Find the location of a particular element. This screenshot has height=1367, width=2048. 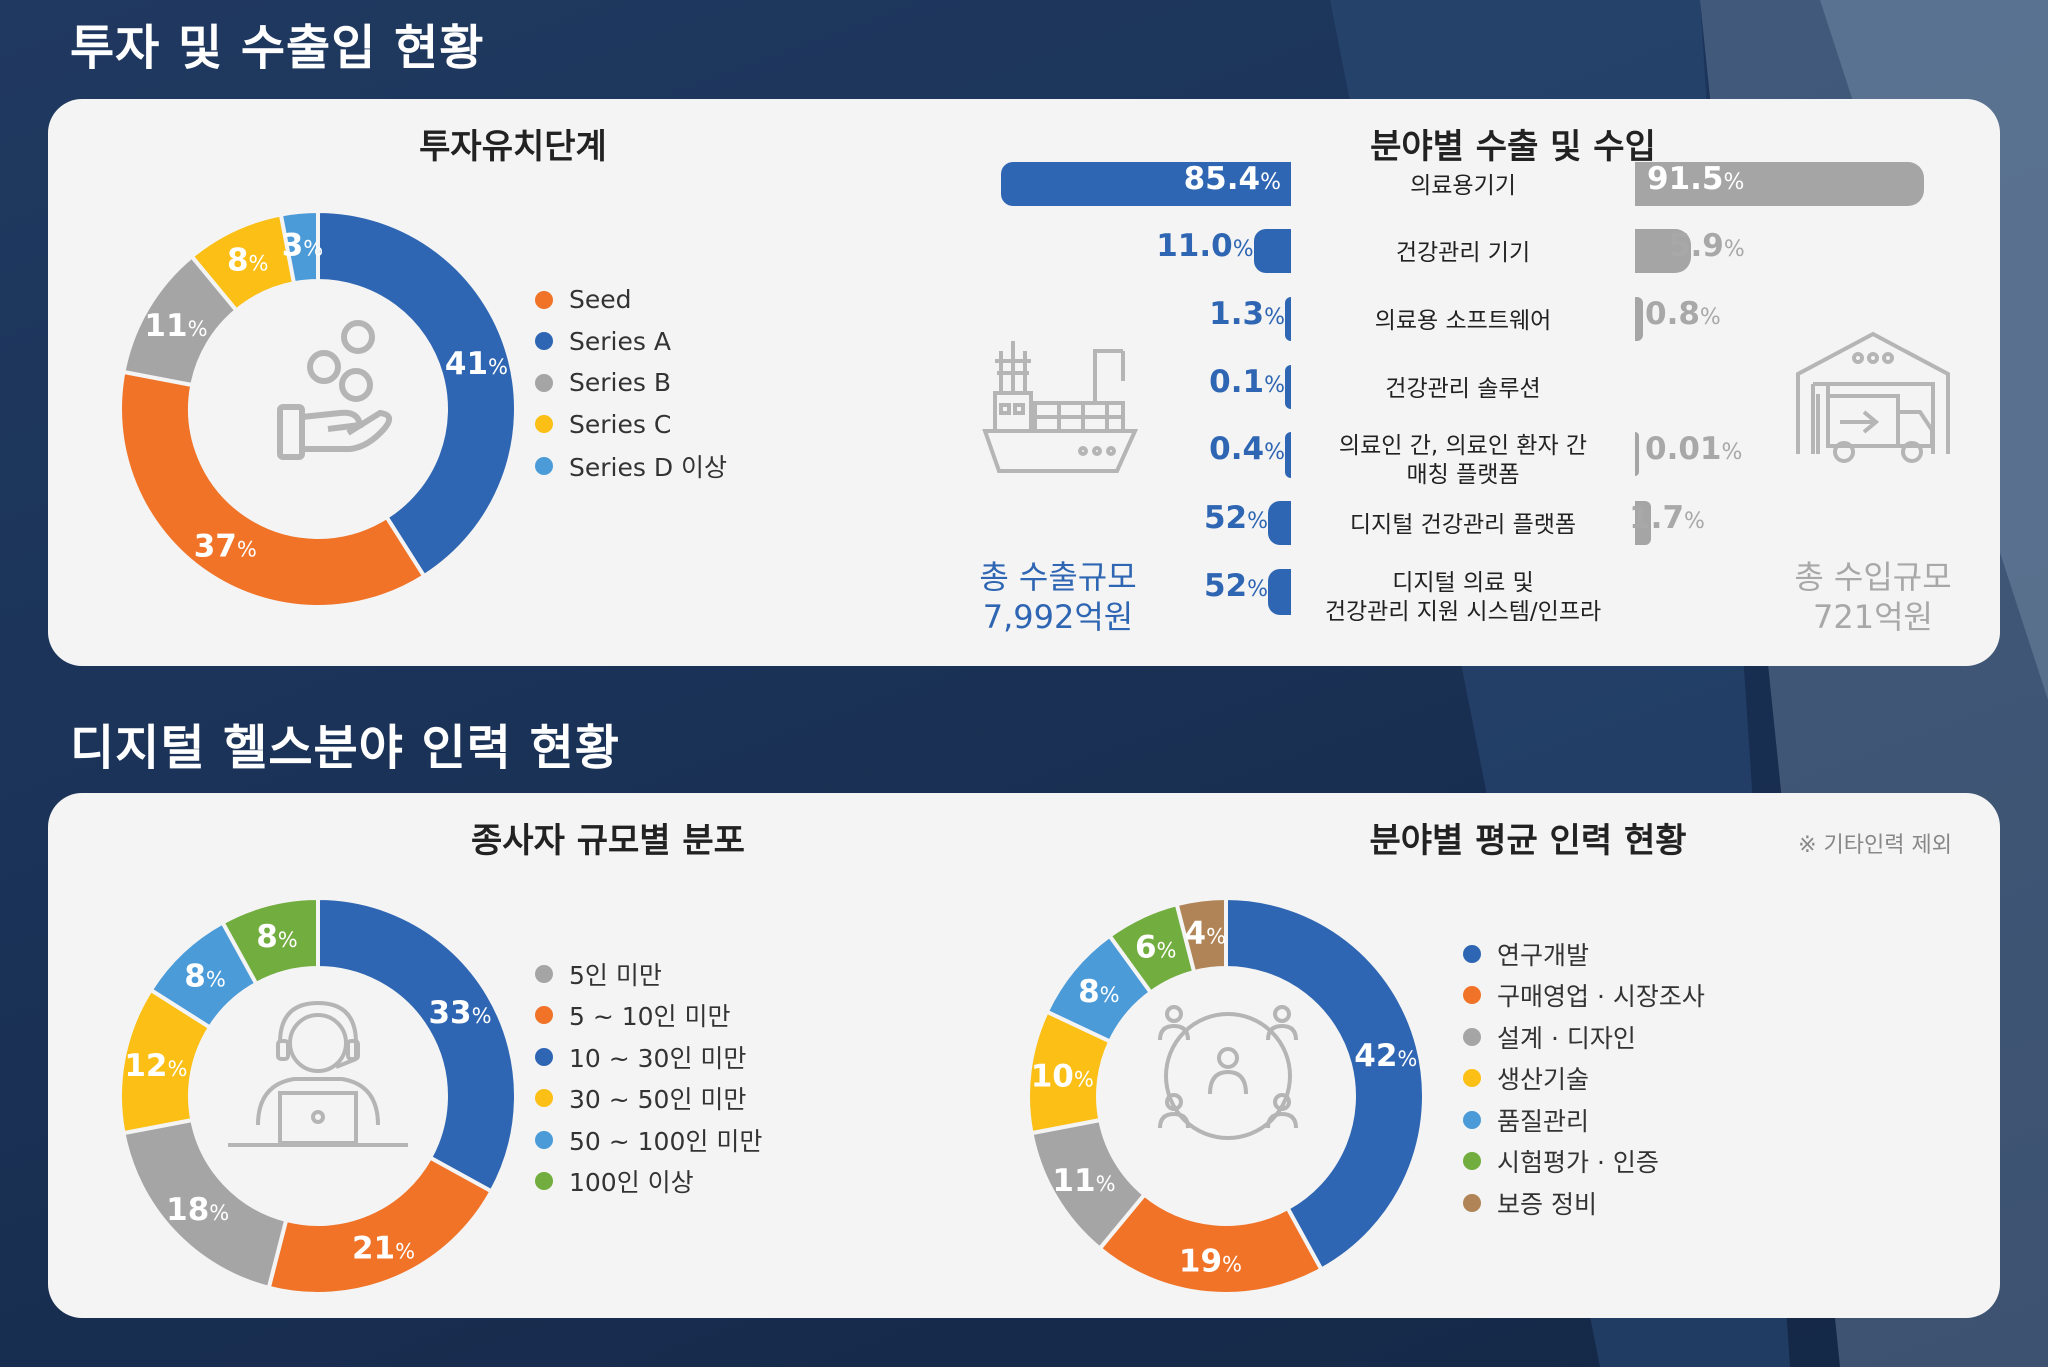

import-total-label: 총 수입규모 is located at coordinates (1873, 577).